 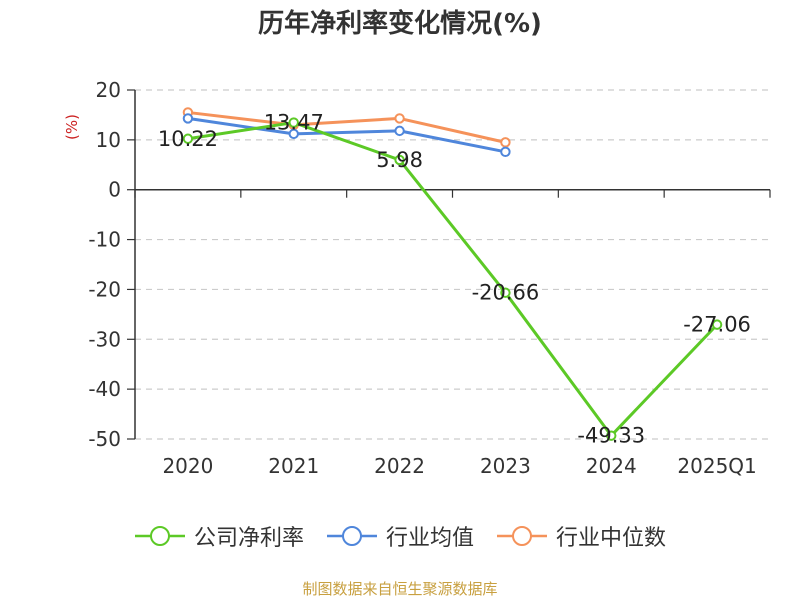 I want to click on y-tick-label: -50, so click(x=104, y=439).